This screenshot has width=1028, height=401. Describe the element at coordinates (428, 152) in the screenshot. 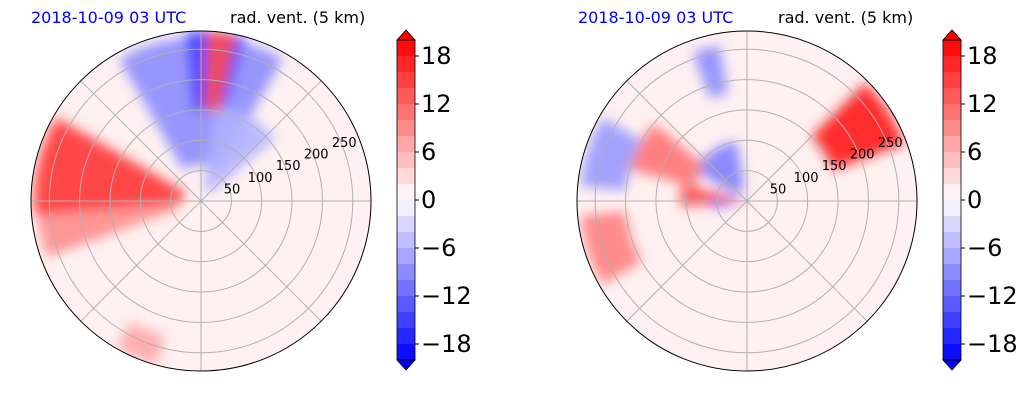

I see `colorbar-tick-label-3: 6` at that location.